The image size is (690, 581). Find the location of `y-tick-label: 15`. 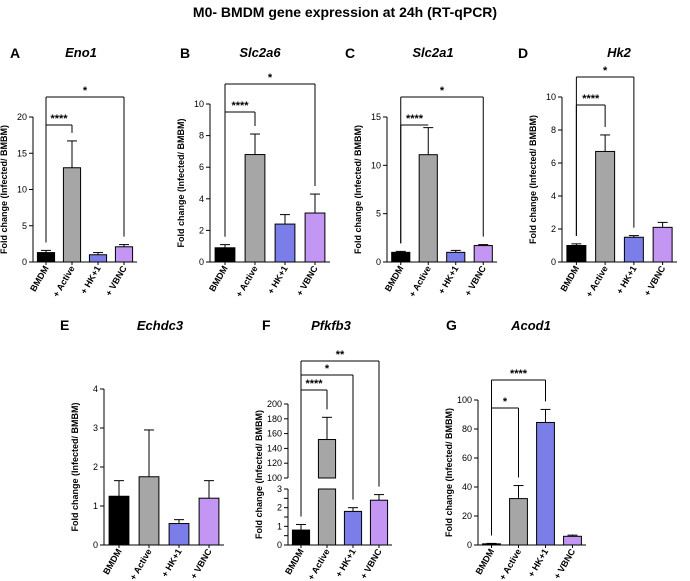

y-tick-label: 15 is located at coordinates (376, 117).